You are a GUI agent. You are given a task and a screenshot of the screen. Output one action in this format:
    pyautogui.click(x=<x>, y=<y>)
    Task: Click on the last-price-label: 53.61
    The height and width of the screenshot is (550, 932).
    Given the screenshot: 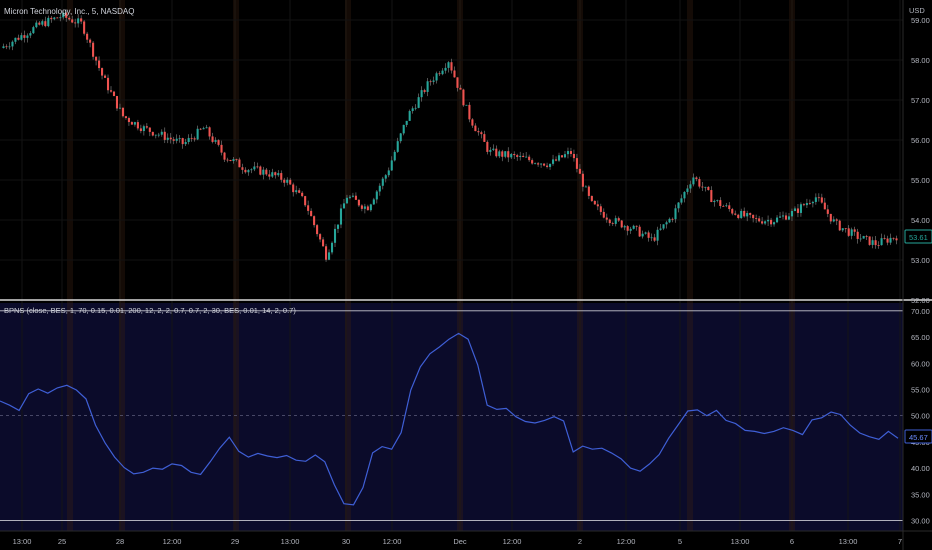 What is the action you would take?
    pyautogui.click(x=918, y=237)
    